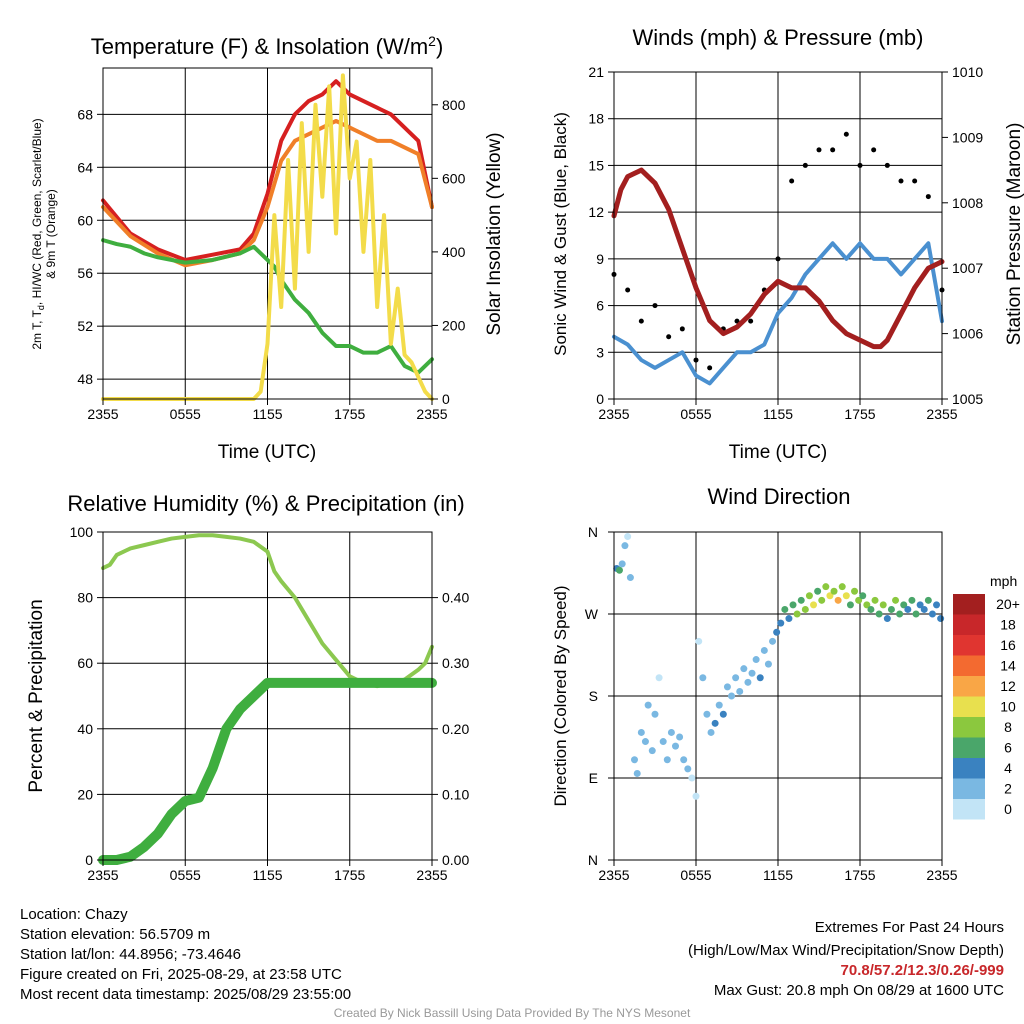  I want to click on y-tick-label: 21, so click(596, 72).